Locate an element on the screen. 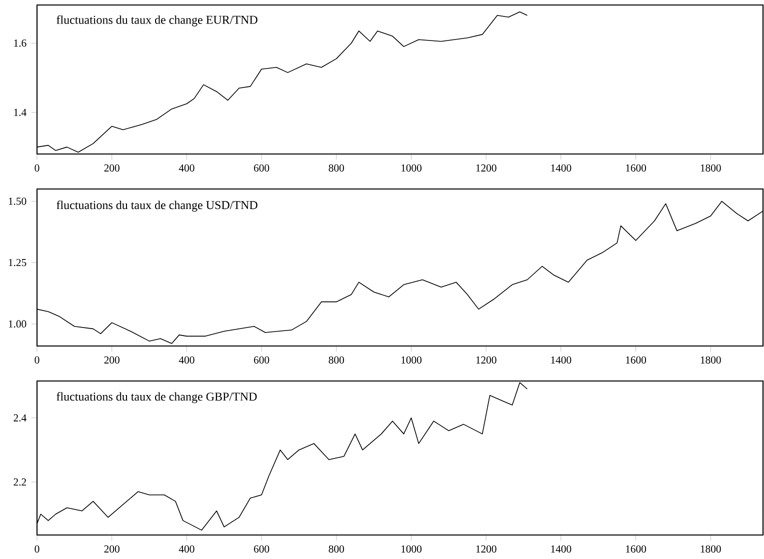  text: fluctuations du taux de change EUR/TND is located at coordinates (157, 20).